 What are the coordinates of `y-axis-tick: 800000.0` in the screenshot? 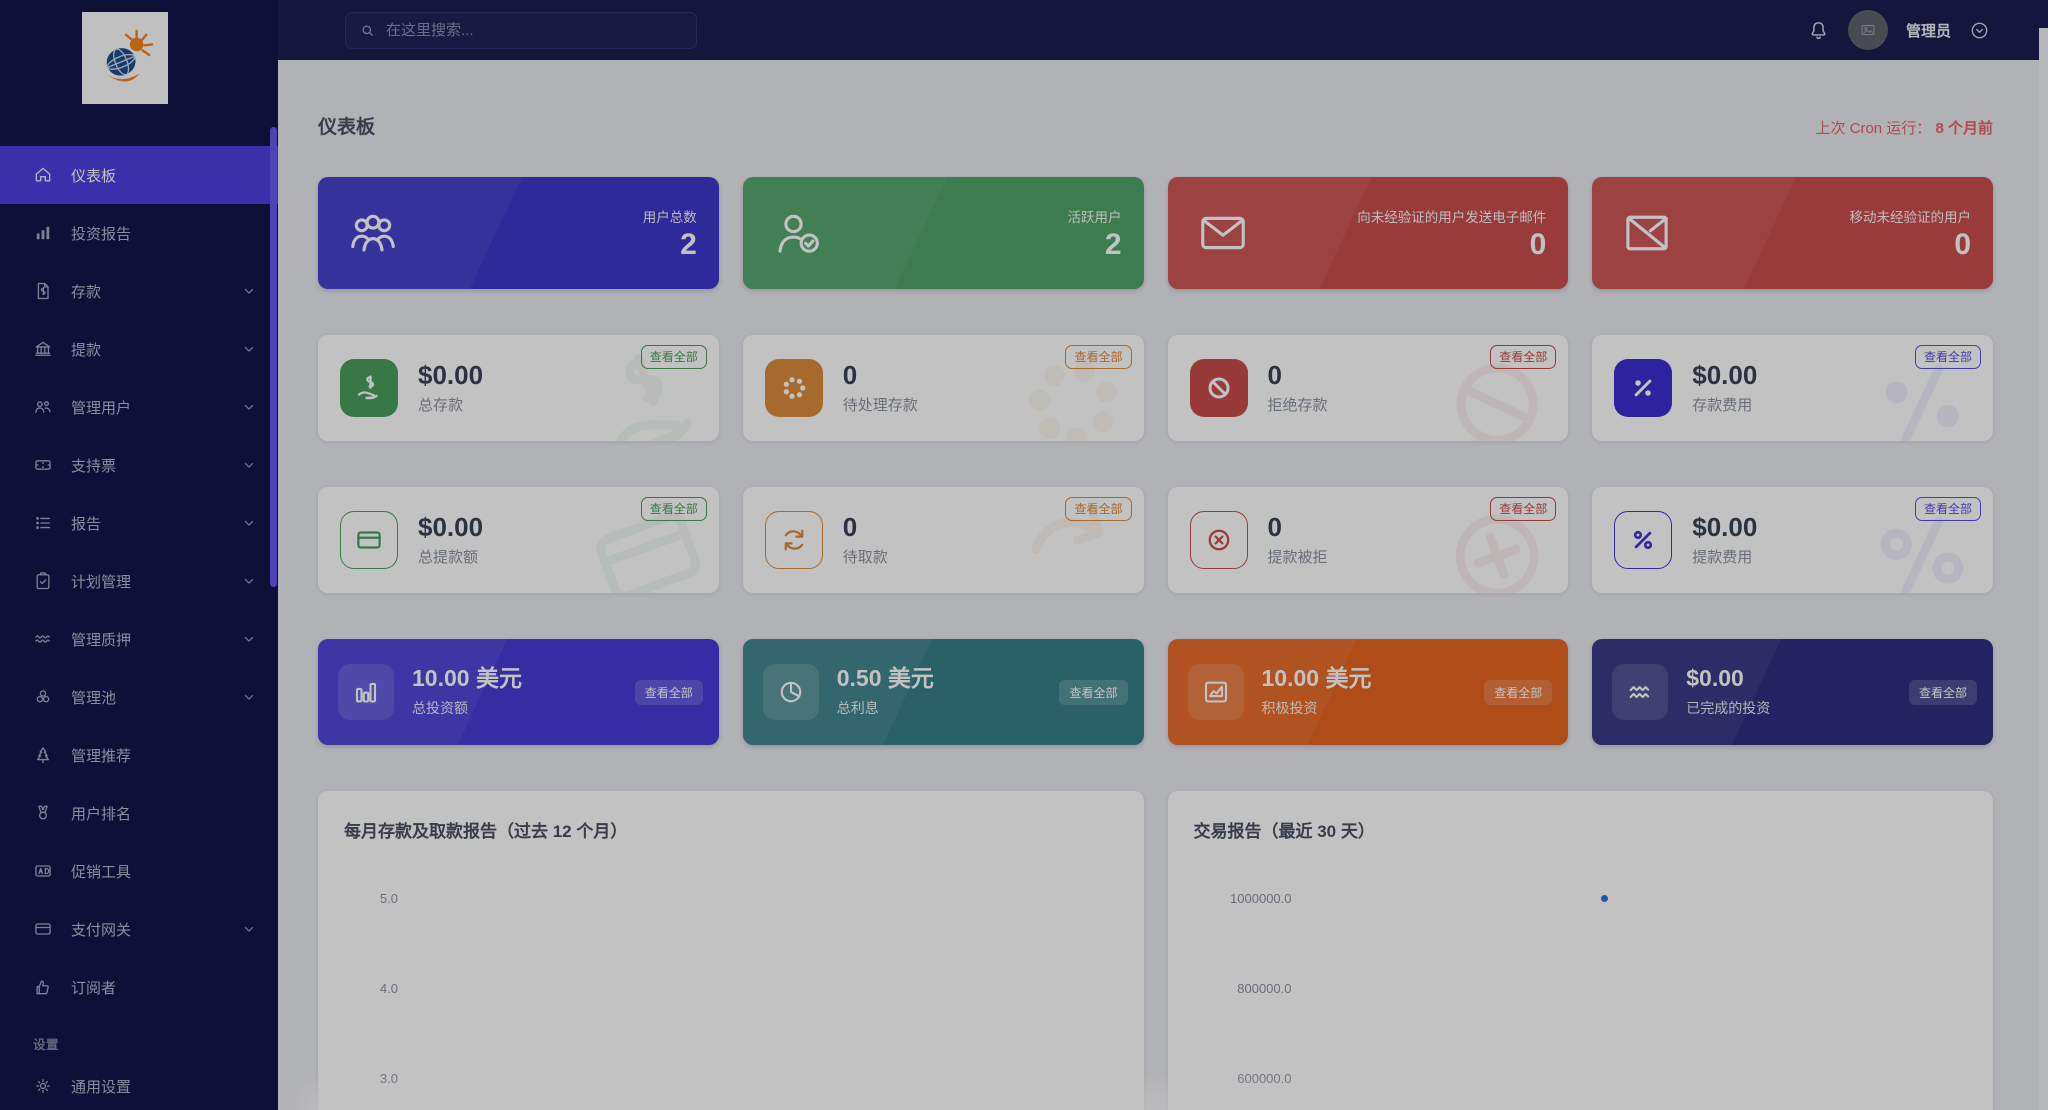 It's located at (1264, 988).